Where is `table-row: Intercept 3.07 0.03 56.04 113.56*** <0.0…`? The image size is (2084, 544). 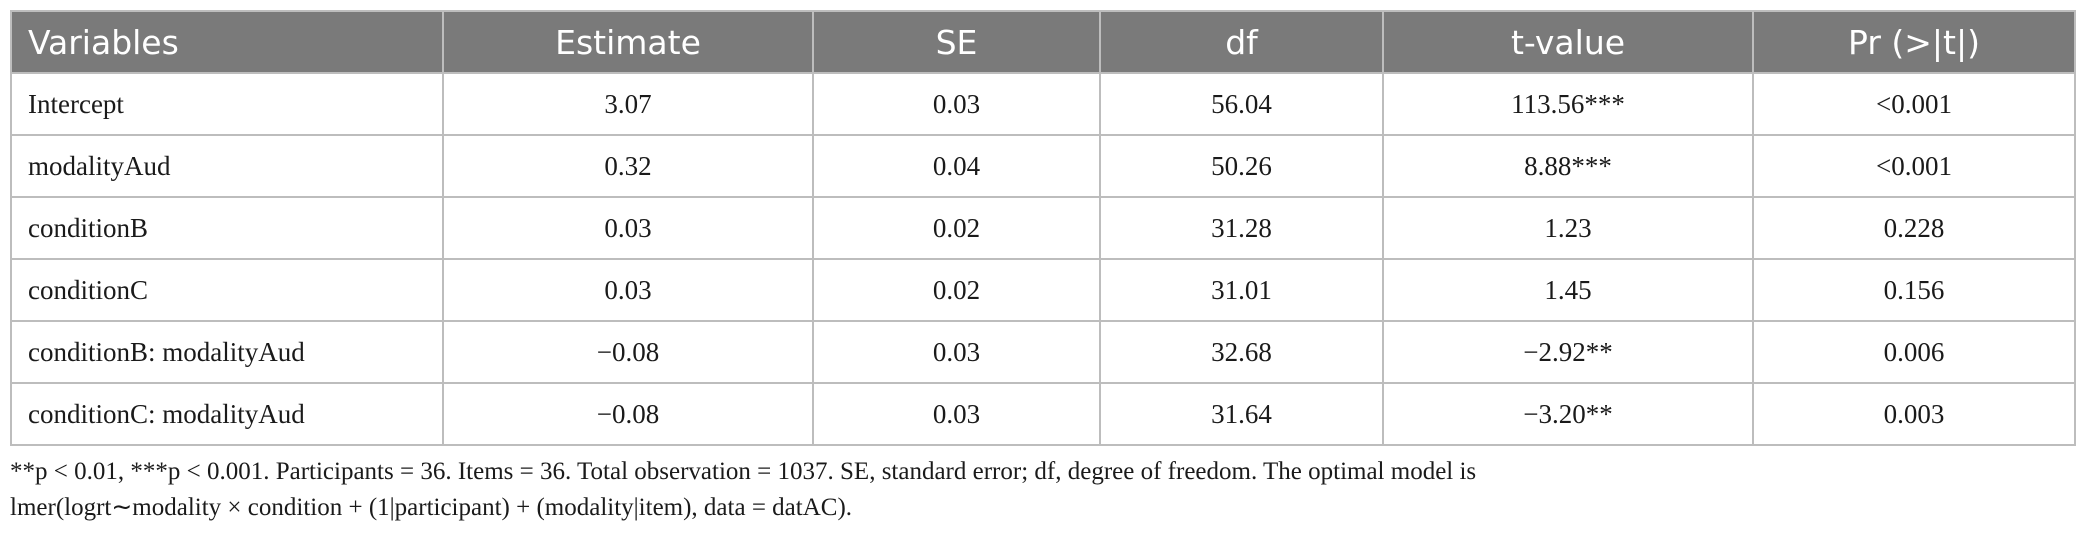 table-row: Intercept 3.07 0.03 56.04 113.56*** <0.0… is located at coordinates (1043, 104).